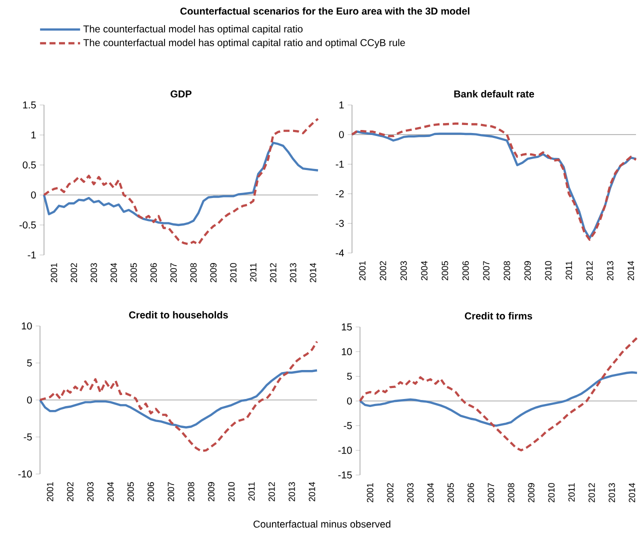 The image size is (644, 535). Describe the element at coordinates (345, 475) in the screenshot. I see `y-tick-label: -15` at that location.